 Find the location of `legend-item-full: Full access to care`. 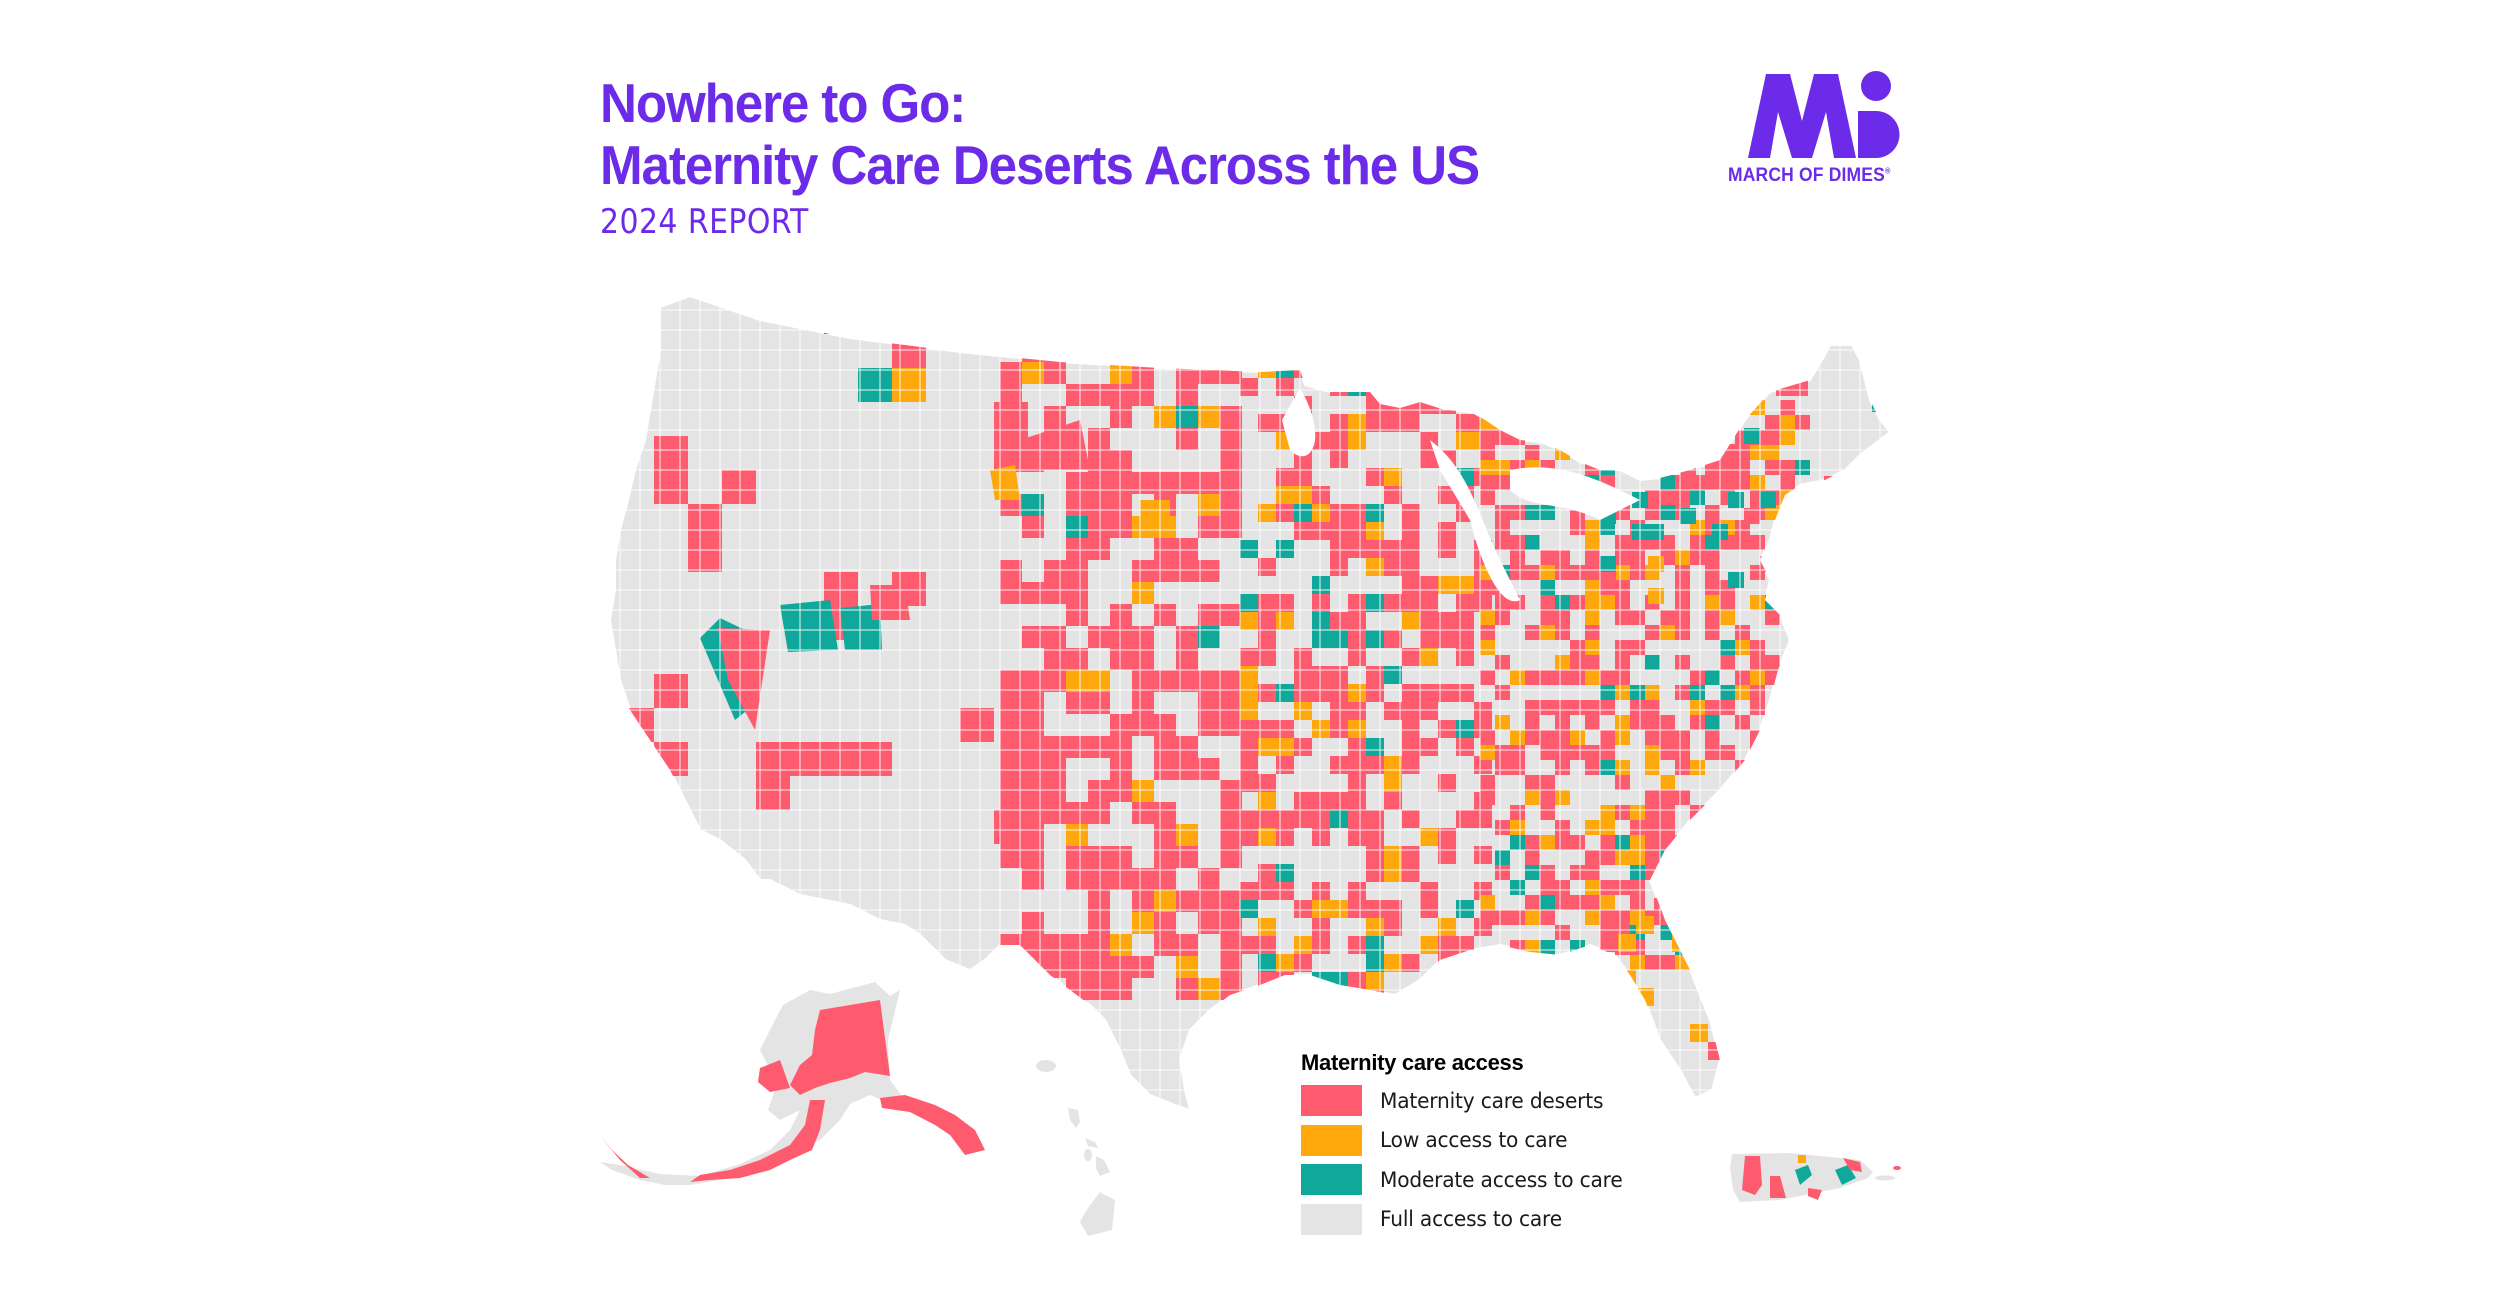

legend-item-full: Full access to care is located at coordinates (1467, 1219).